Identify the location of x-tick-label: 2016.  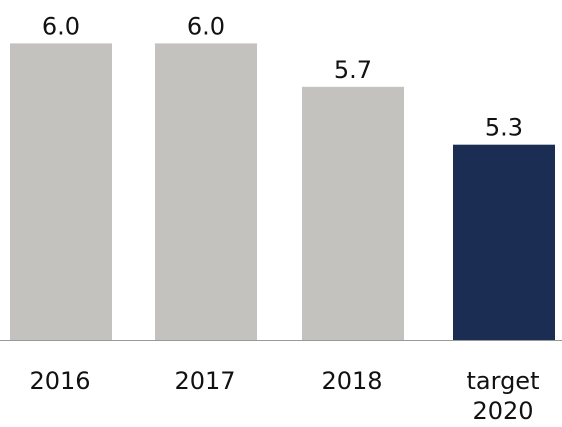
(60, 381).